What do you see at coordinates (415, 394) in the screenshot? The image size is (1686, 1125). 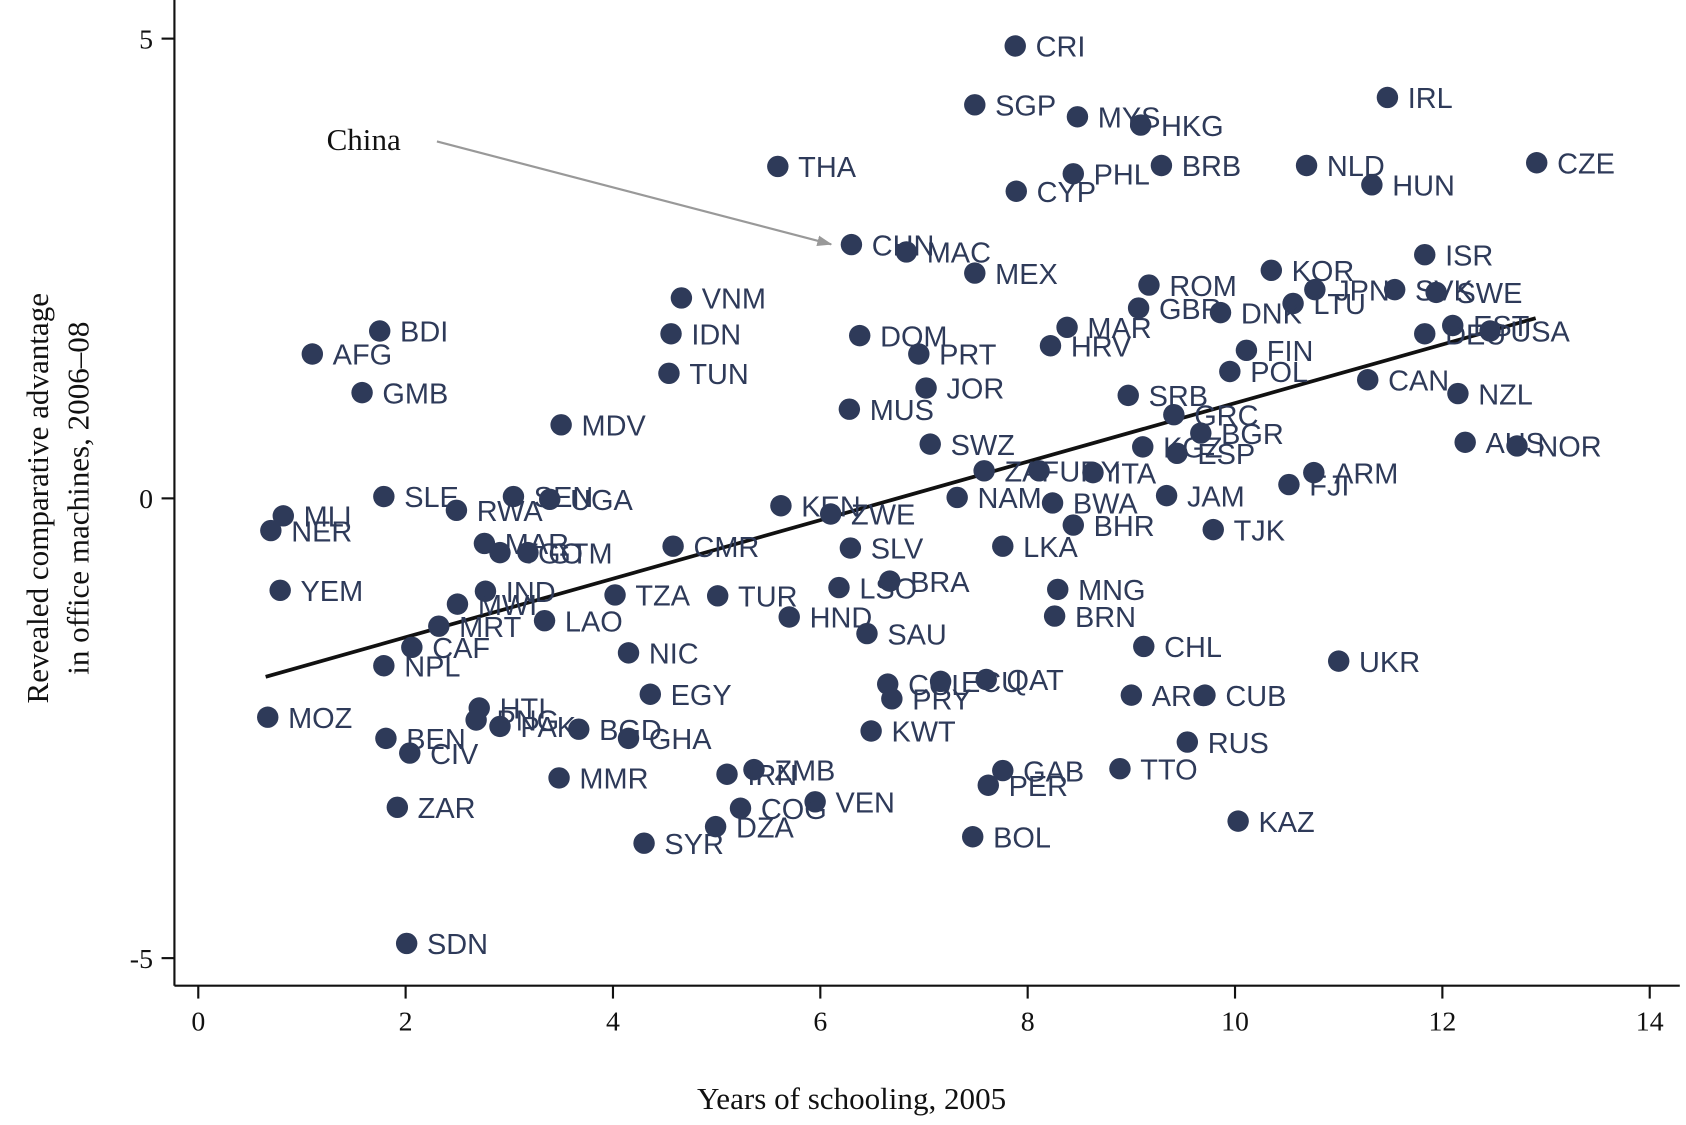 I see `point-label: GMB` at bounding box center [415, 394].